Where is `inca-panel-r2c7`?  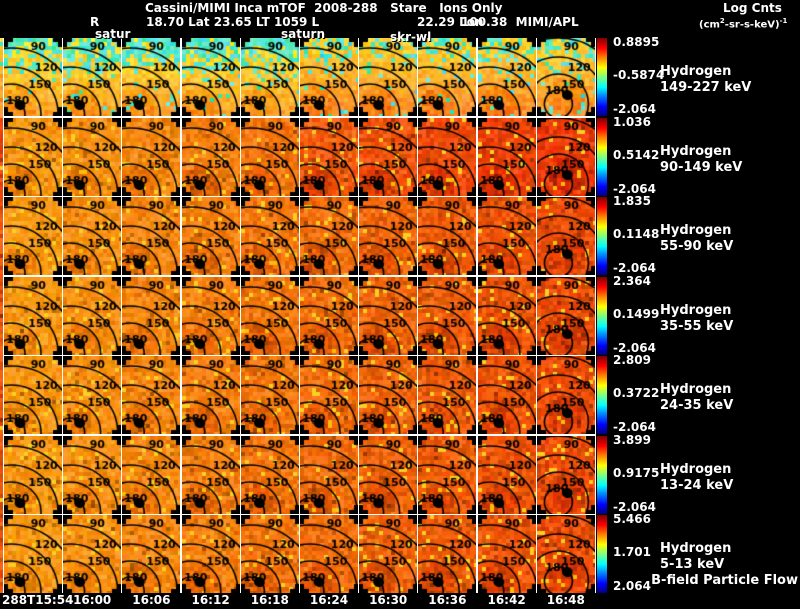 inca-panel-r2c7 is located at coordinates (388, 156).